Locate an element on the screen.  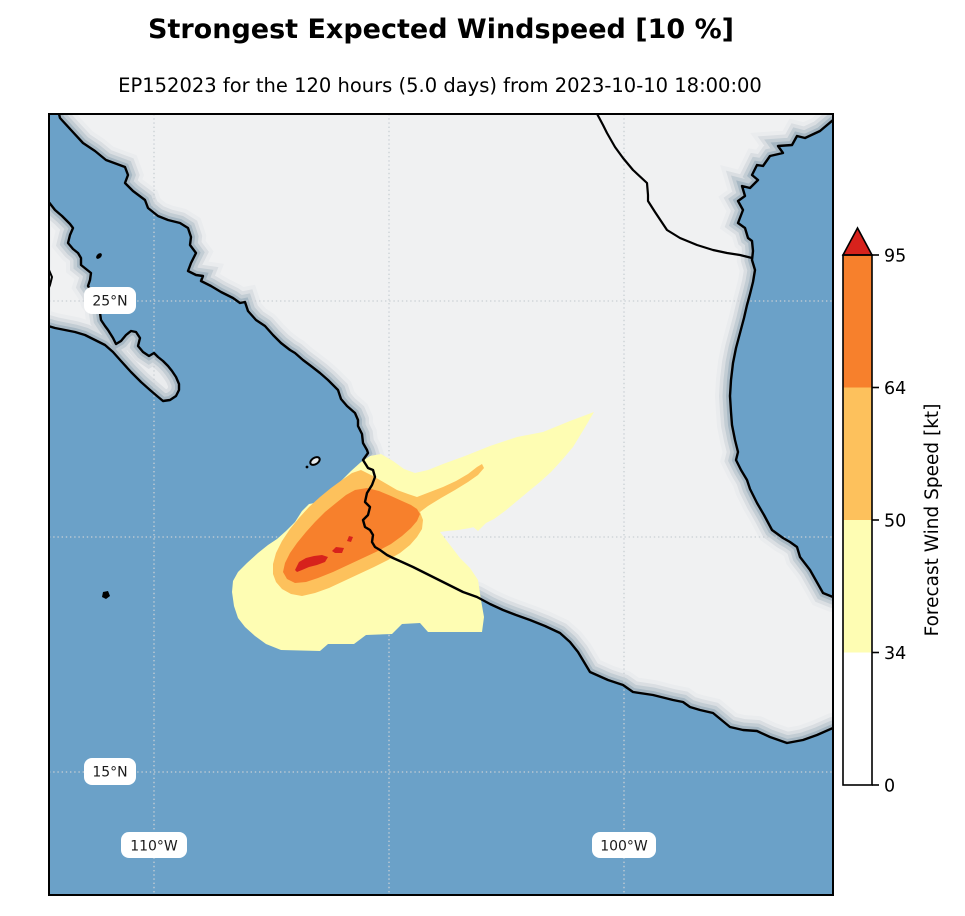
colorbar-tick-34: 34 is located at coordinates (895, 654).